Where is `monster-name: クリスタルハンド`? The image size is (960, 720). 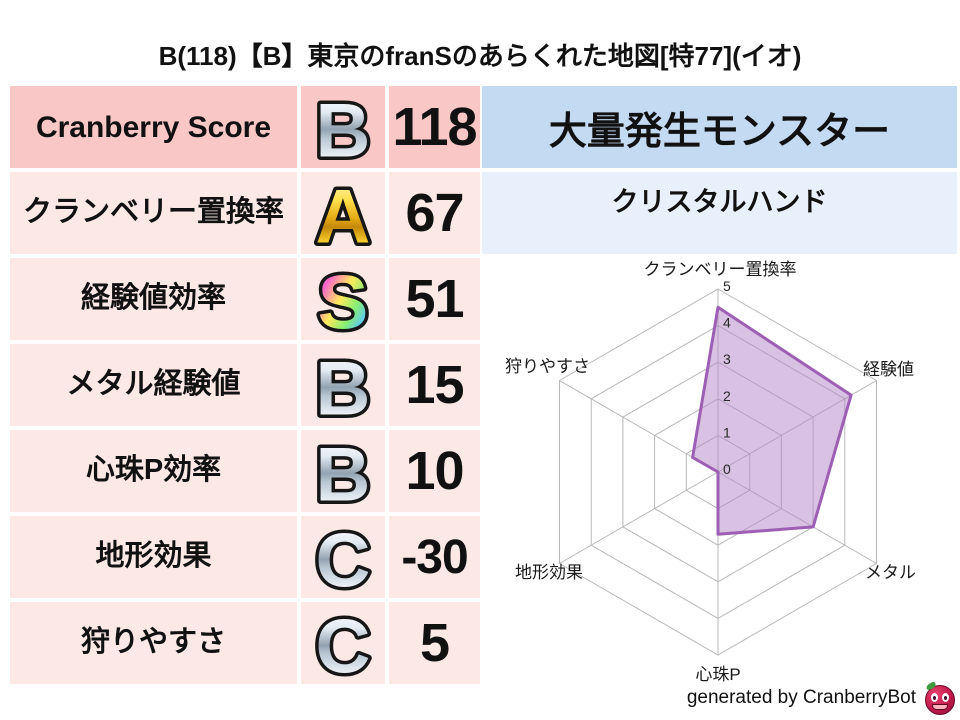 monster-name: クリスタルハンド is located at coordinates (719, 213).